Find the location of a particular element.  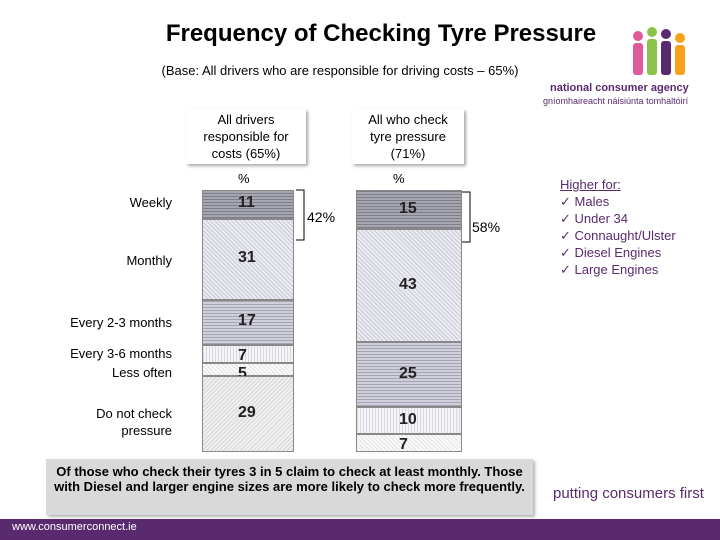

tagline: putting consumers first is located at coordinates (628, 493).